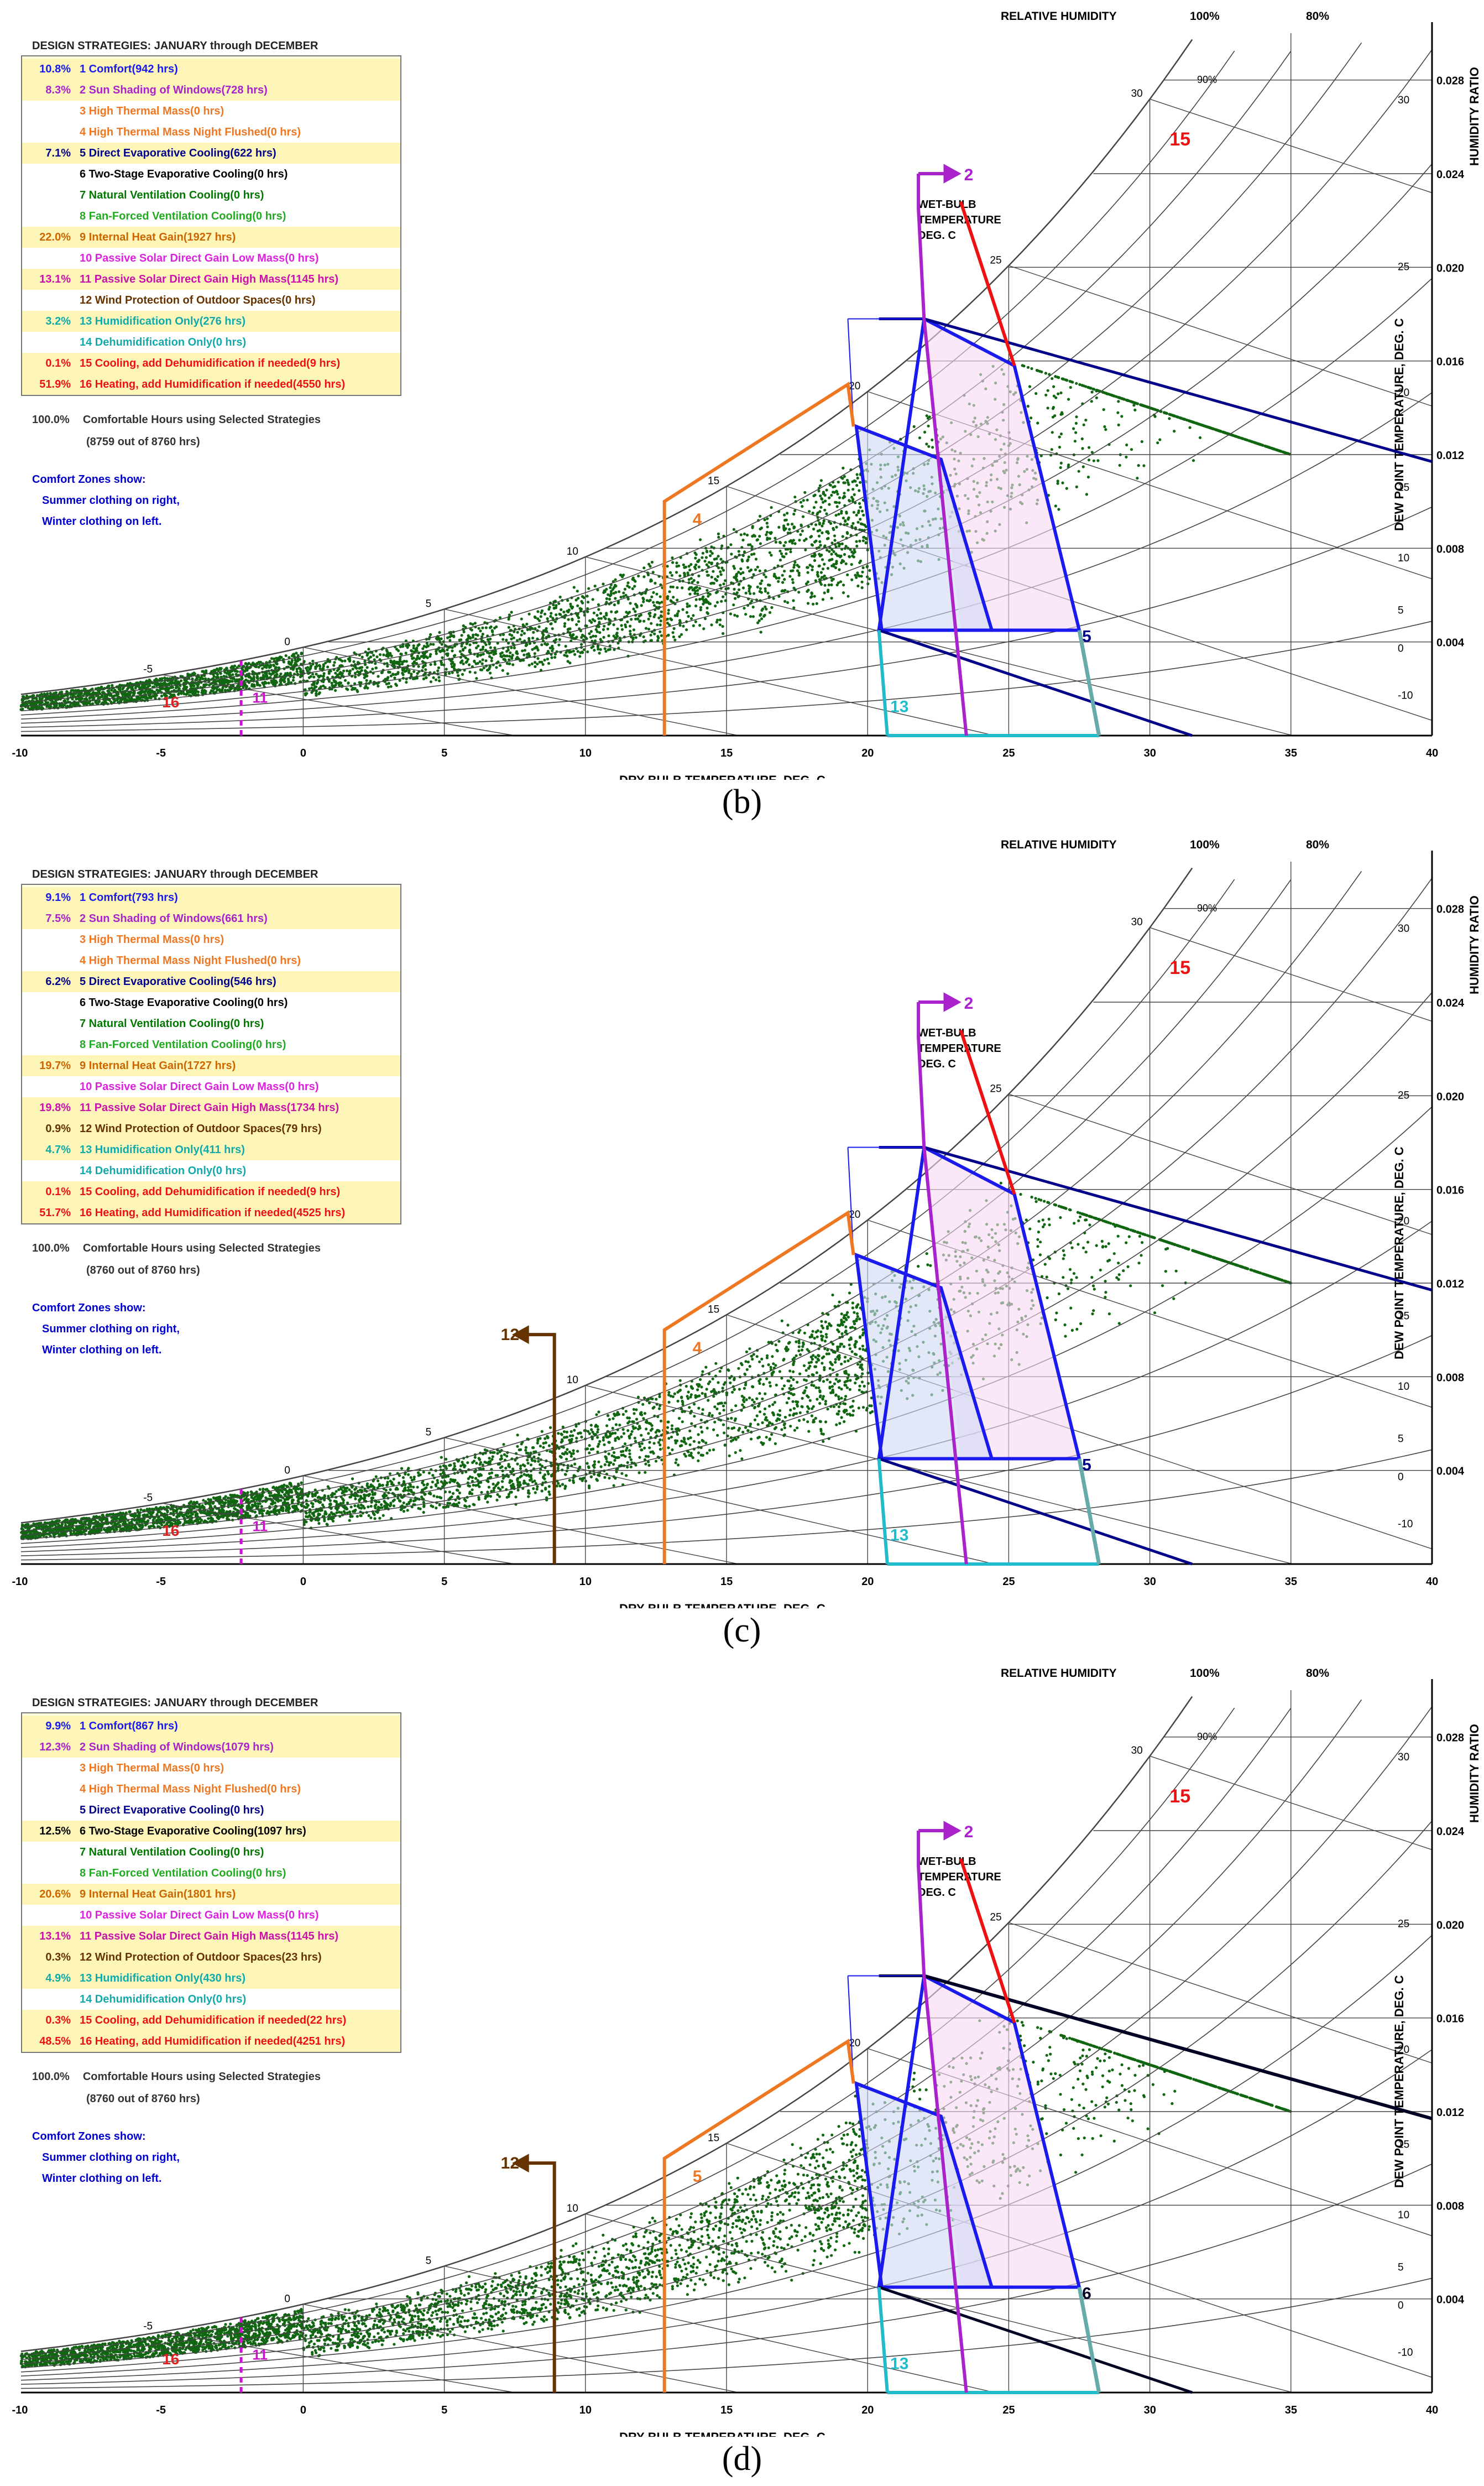  What do you see at coordinates (899, 707) in the screenshot?
I see `zone-label-13: 13` at bounding box center [899, 707].